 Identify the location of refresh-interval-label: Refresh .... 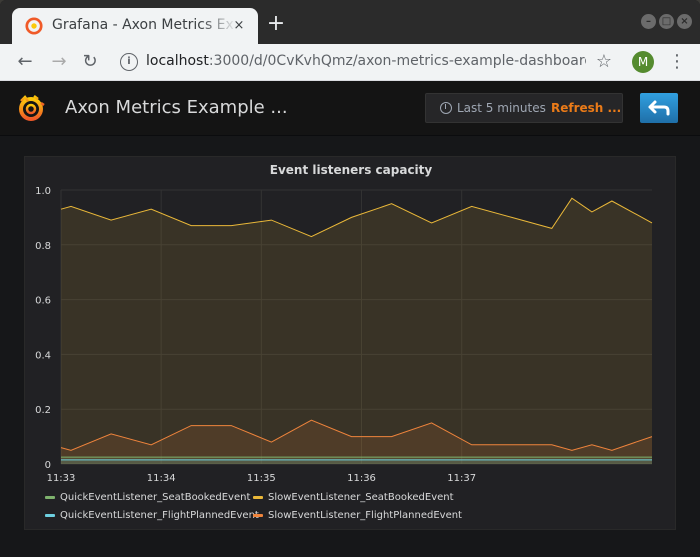
(586, 108).